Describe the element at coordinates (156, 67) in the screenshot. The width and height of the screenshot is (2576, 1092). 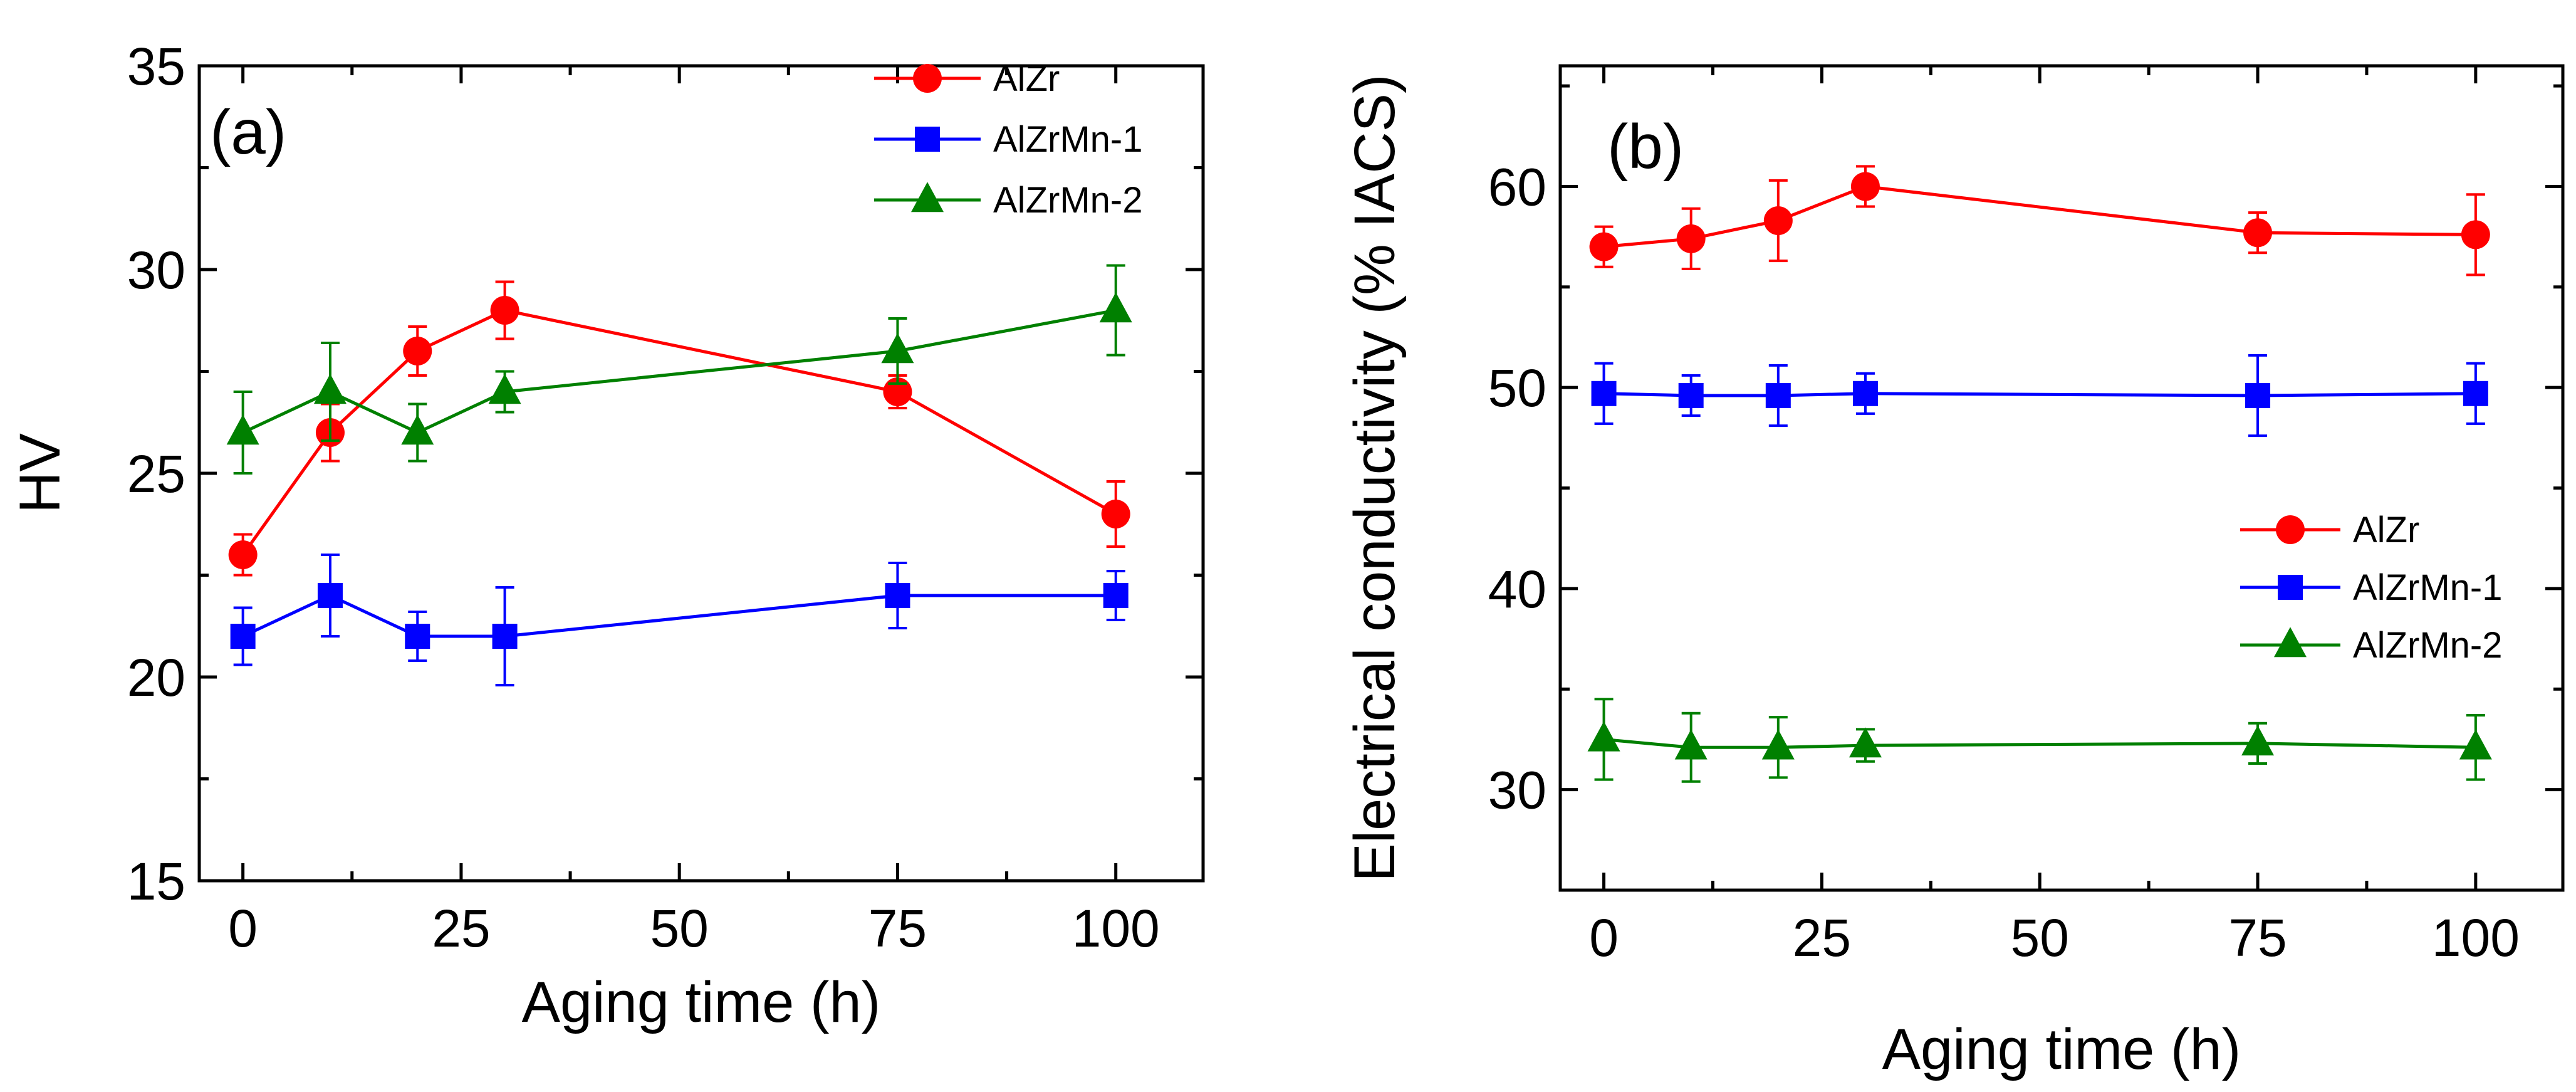
I see `y-tick-label: 35` at that location.